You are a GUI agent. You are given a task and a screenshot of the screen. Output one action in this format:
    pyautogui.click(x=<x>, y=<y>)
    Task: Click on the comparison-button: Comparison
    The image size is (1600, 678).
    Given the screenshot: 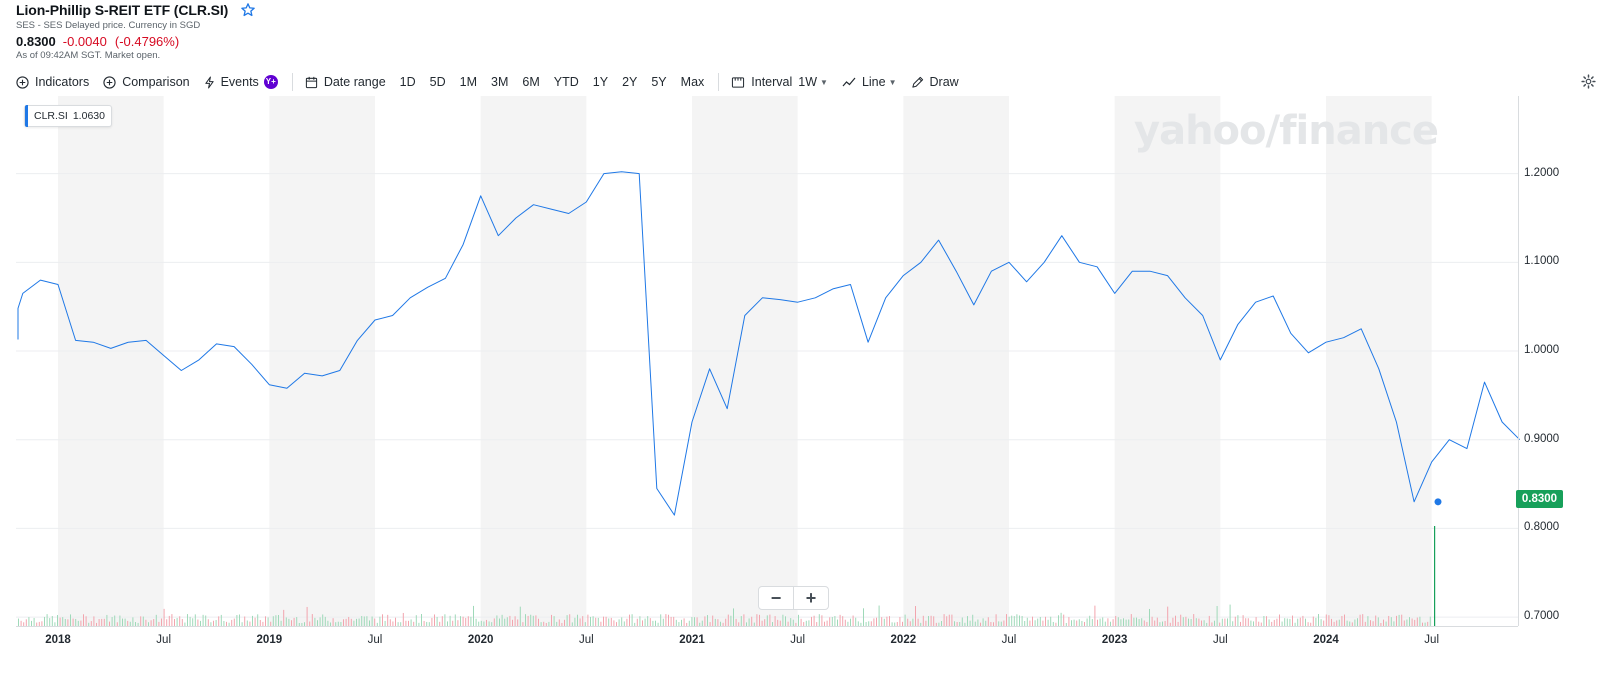 What is the action you would take?
    pyautogui.click(x=146, y=82)
    